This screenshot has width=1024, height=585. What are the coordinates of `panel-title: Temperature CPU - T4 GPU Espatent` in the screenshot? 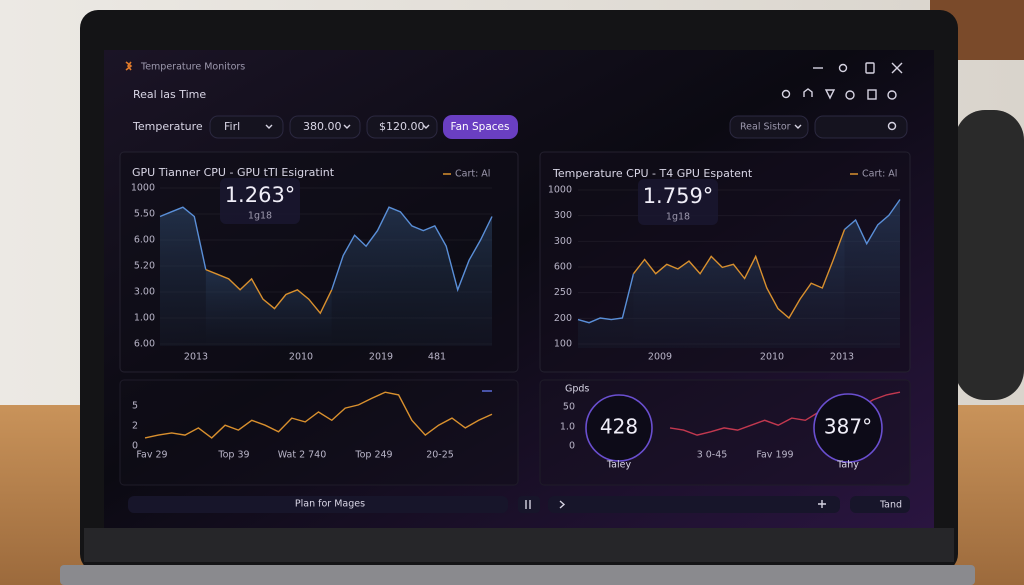 It's located at (652, 173).